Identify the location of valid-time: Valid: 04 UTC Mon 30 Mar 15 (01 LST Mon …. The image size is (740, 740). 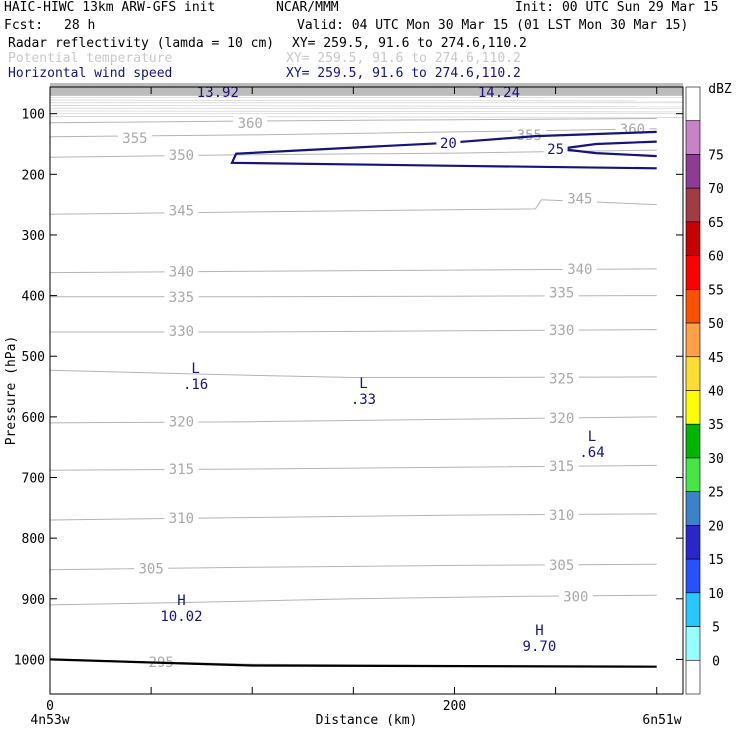
(493, 25).